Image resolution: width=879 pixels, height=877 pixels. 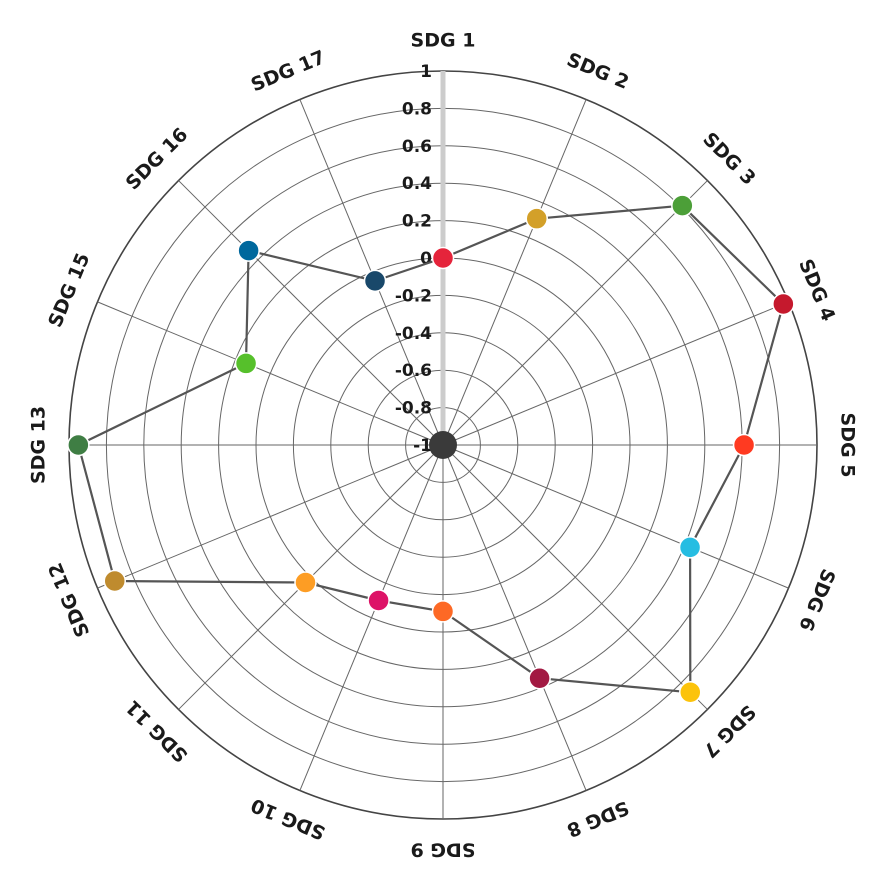 I want to click on rtick-label: -0.6, so click(x=413, y=371).